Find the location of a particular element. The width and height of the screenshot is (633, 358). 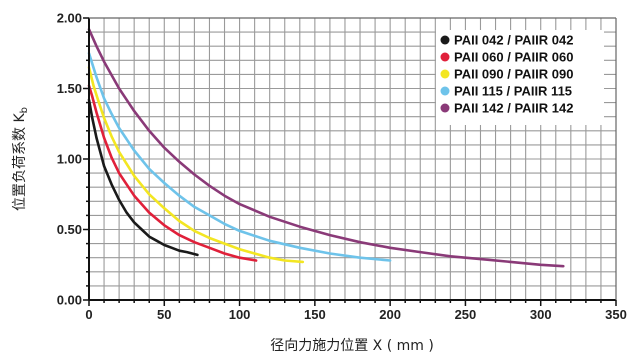

x-tick-label: 150 is located at coordinates (315, 314).